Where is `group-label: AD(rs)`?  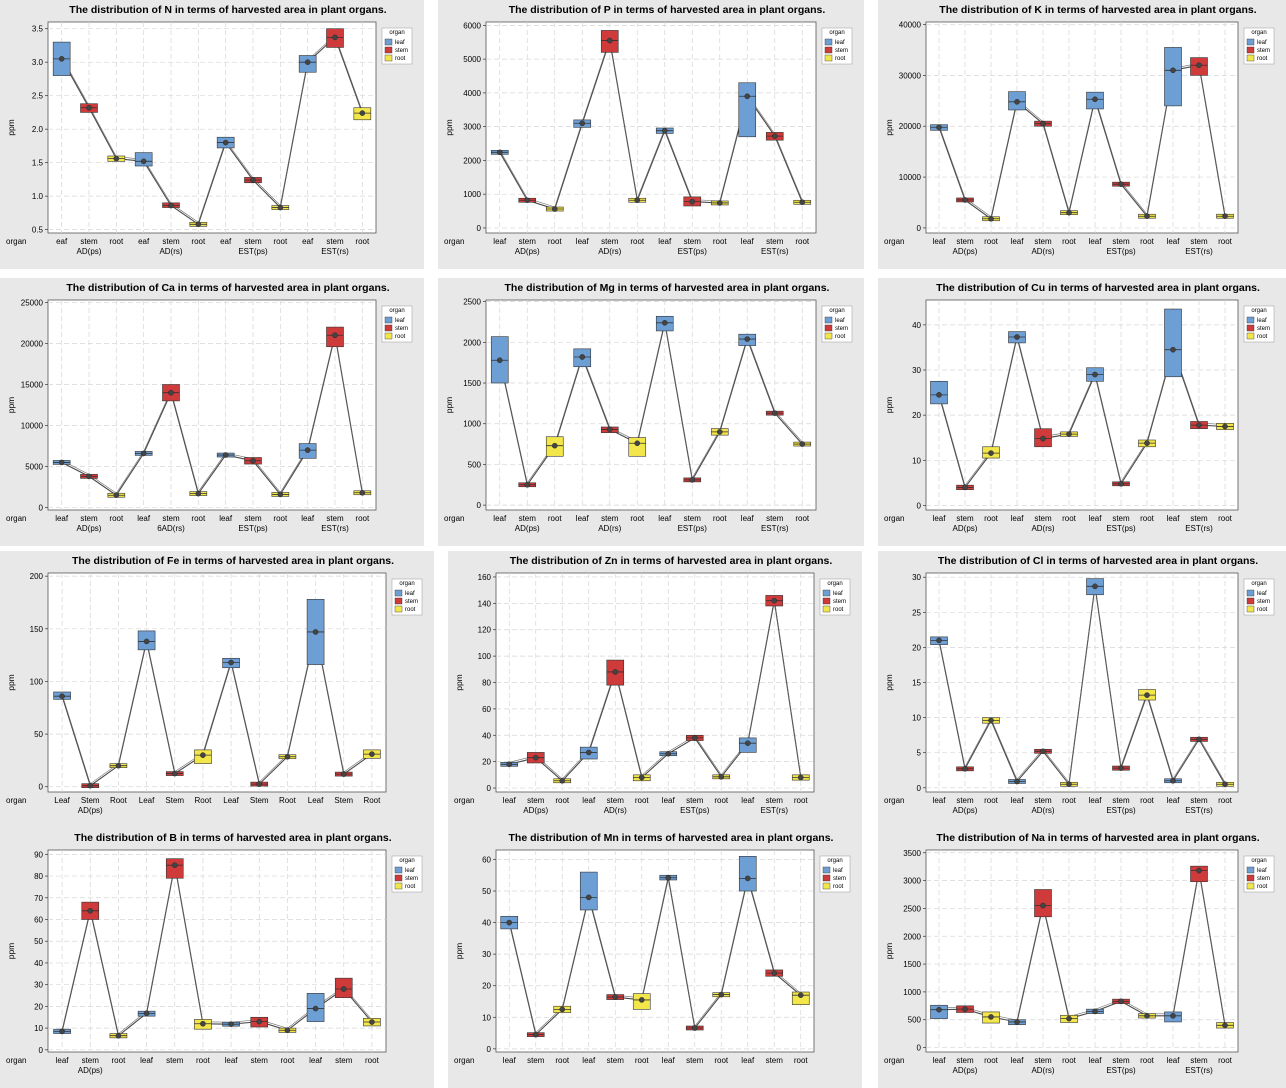 group-label: AD(rs) is located at coordinates (609, 251).